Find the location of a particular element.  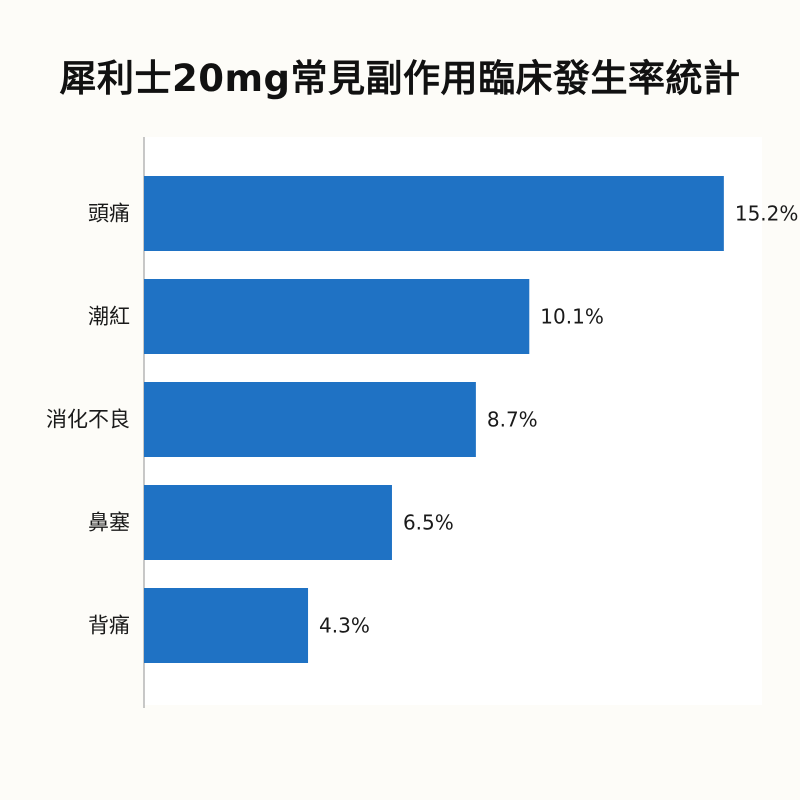

value-label-2: 10.1% is located at coordinates (572, 317).